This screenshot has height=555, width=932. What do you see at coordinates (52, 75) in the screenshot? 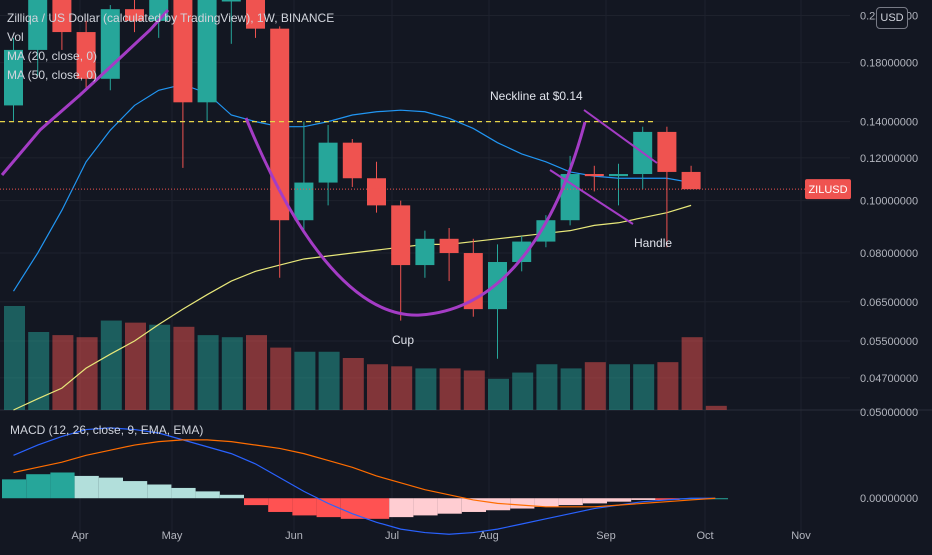
I see `legend-ma50: MA (50, close, 0)` at bounding box center [52, 75].